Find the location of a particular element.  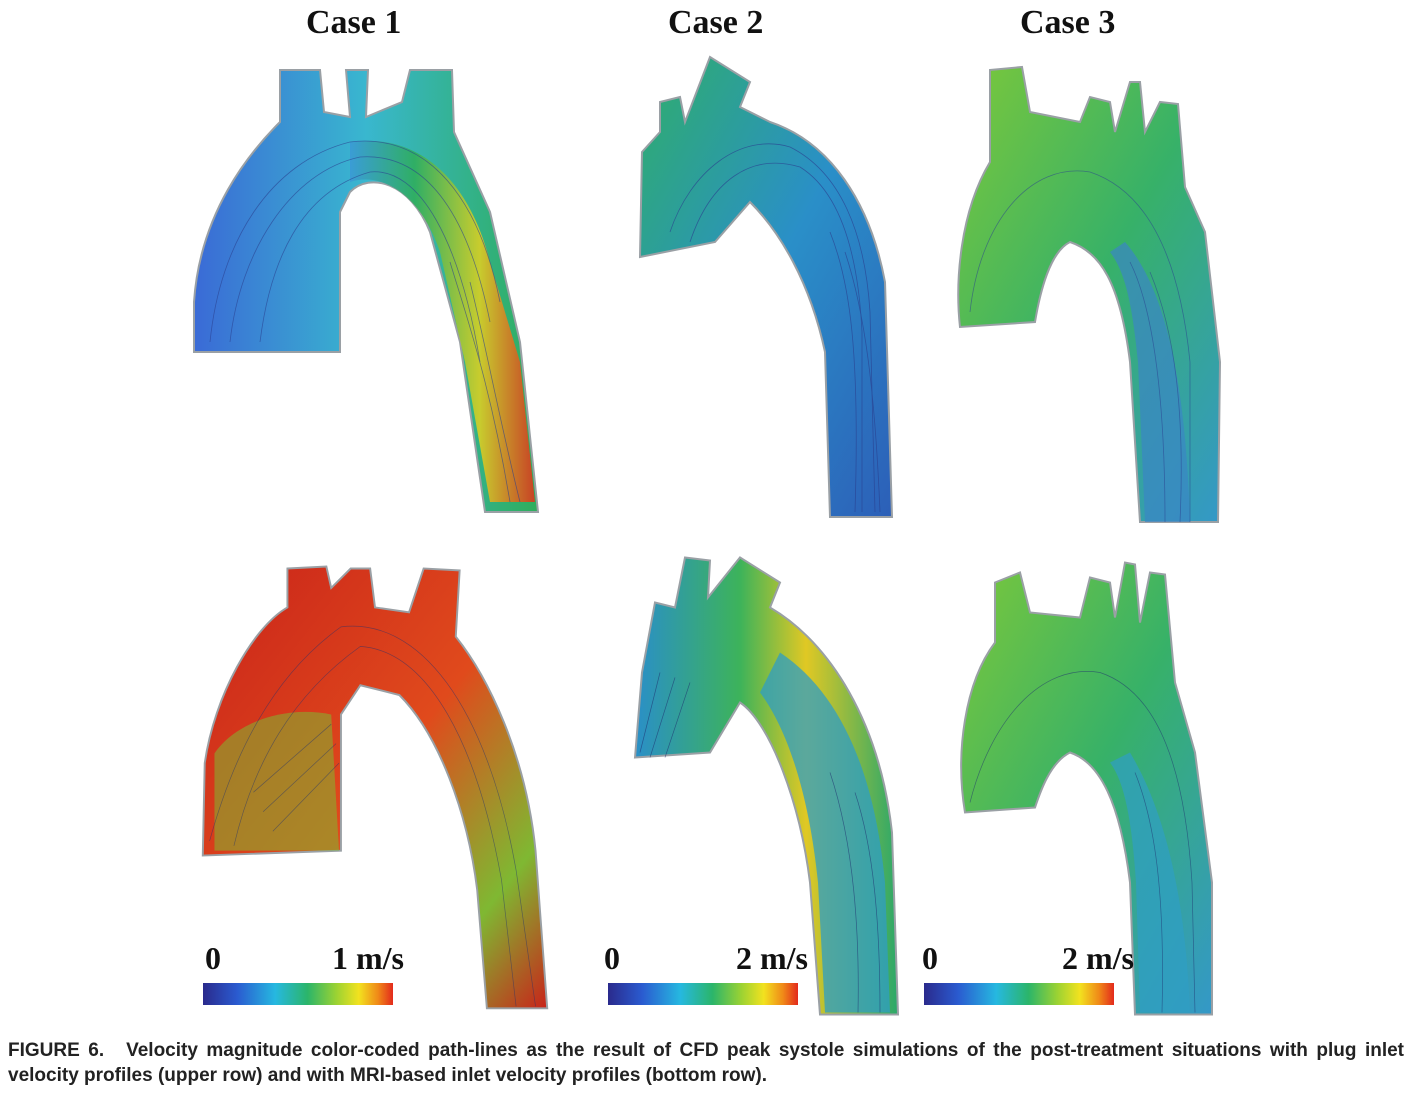

scale-max-case-2: 2 m/s is located at coordinates (772, 958).